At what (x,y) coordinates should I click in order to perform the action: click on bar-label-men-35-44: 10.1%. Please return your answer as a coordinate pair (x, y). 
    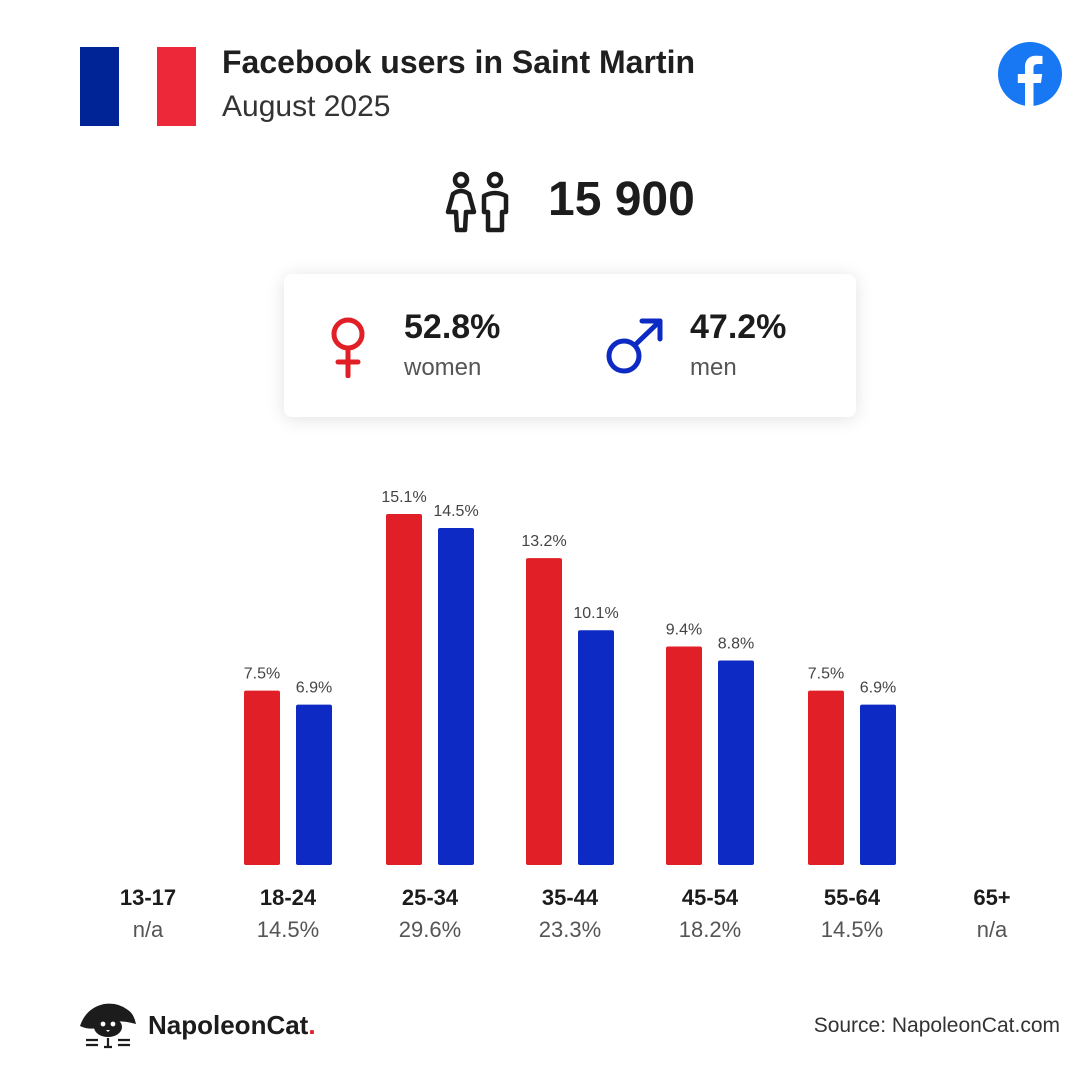
    Looking at the image, I should click on (595, 613).